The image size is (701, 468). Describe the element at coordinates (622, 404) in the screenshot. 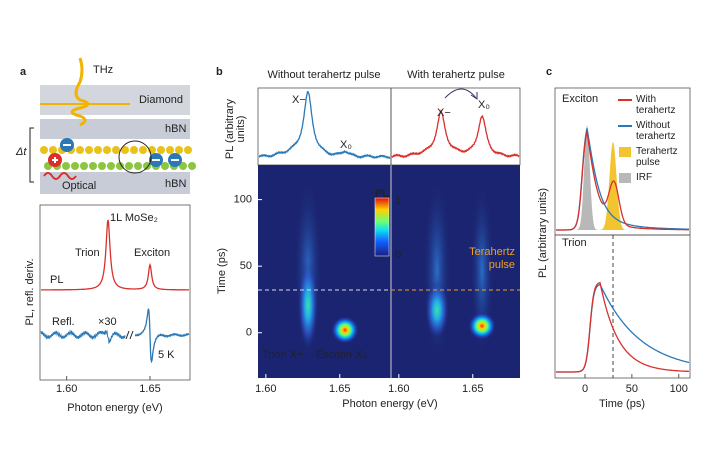

I see `x-axis-title: Time (ps)` at that location.